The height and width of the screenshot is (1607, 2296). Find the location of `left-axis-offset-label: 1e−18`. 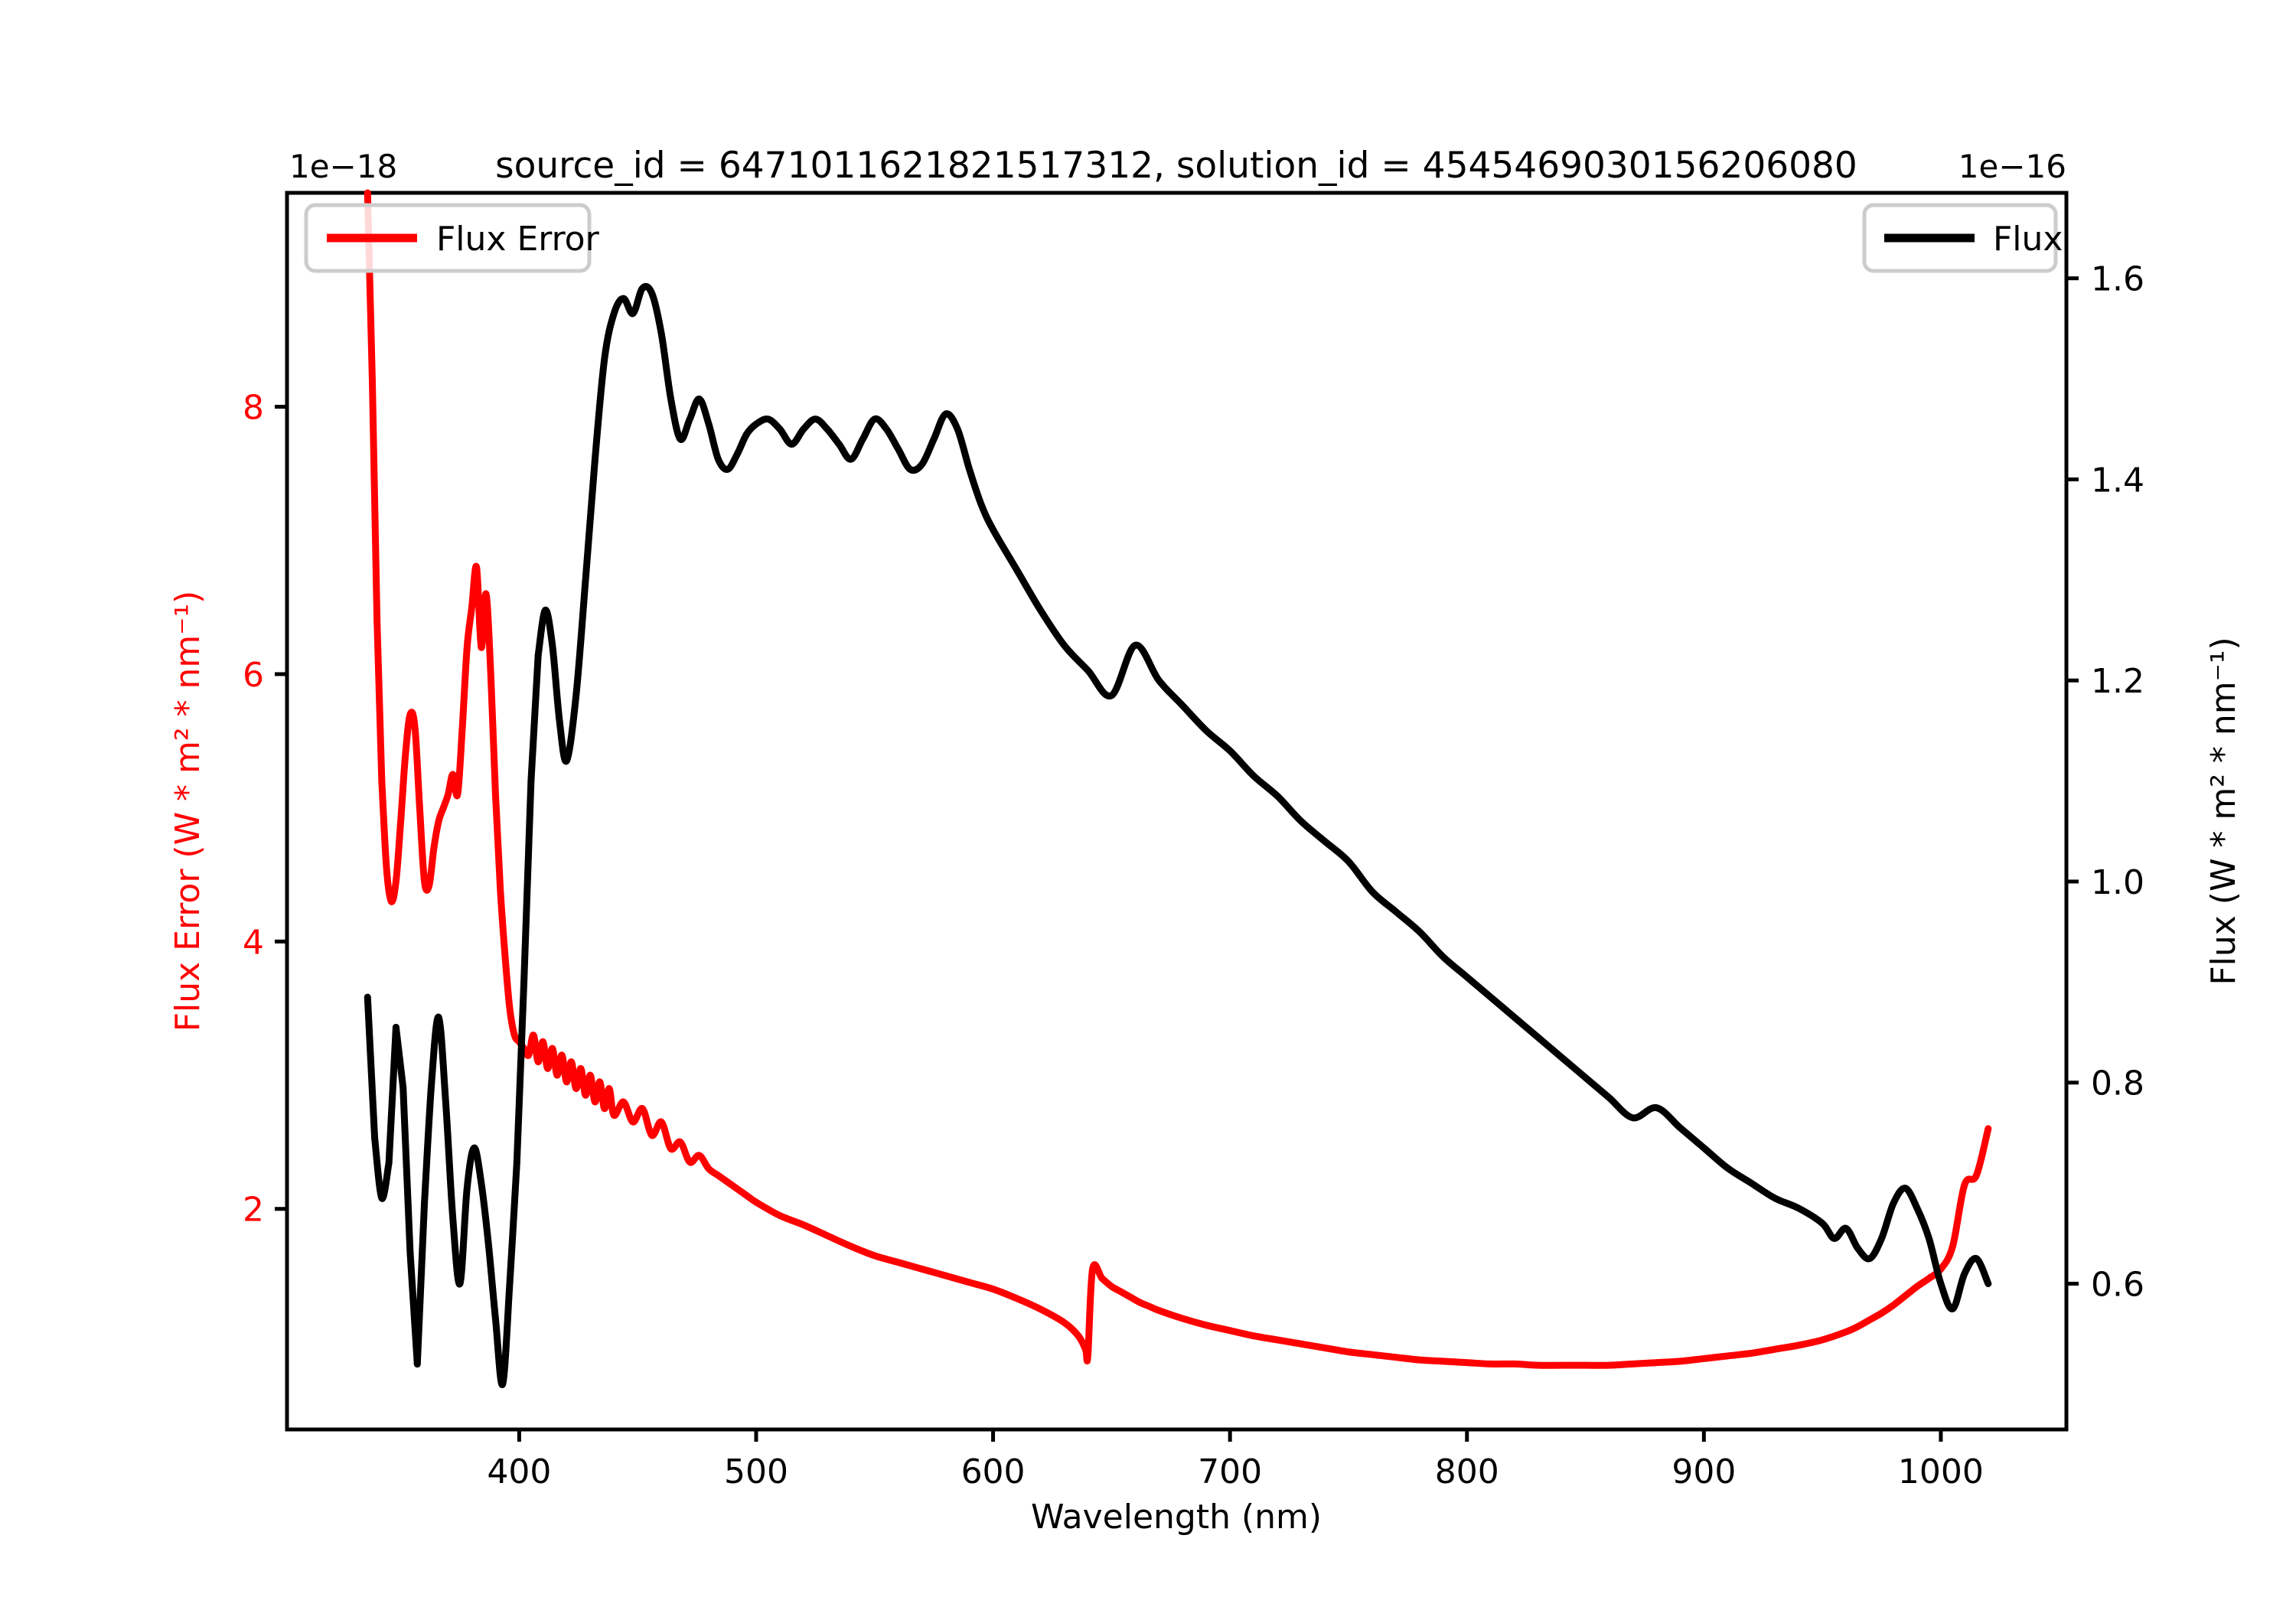

left-axis-offset-label: 1e−18 is located at coordinates (343, 166).